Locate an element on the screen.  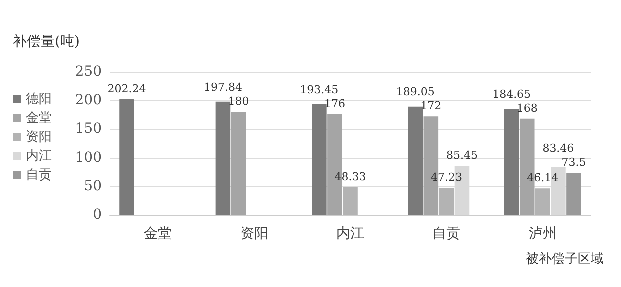
y-tick-label: 200 is located at coordinates (88, 100).